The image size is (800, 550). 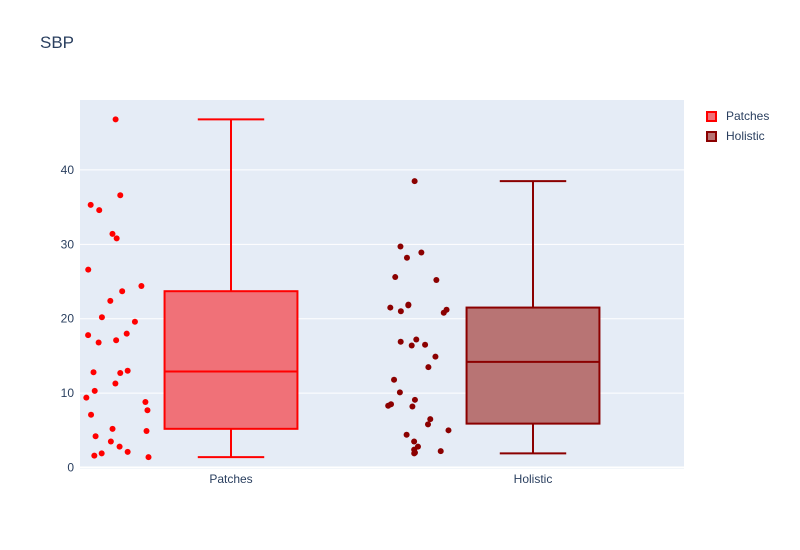 I want to click on legend-item-holistic: Holistic, so click(x=737, y=136).